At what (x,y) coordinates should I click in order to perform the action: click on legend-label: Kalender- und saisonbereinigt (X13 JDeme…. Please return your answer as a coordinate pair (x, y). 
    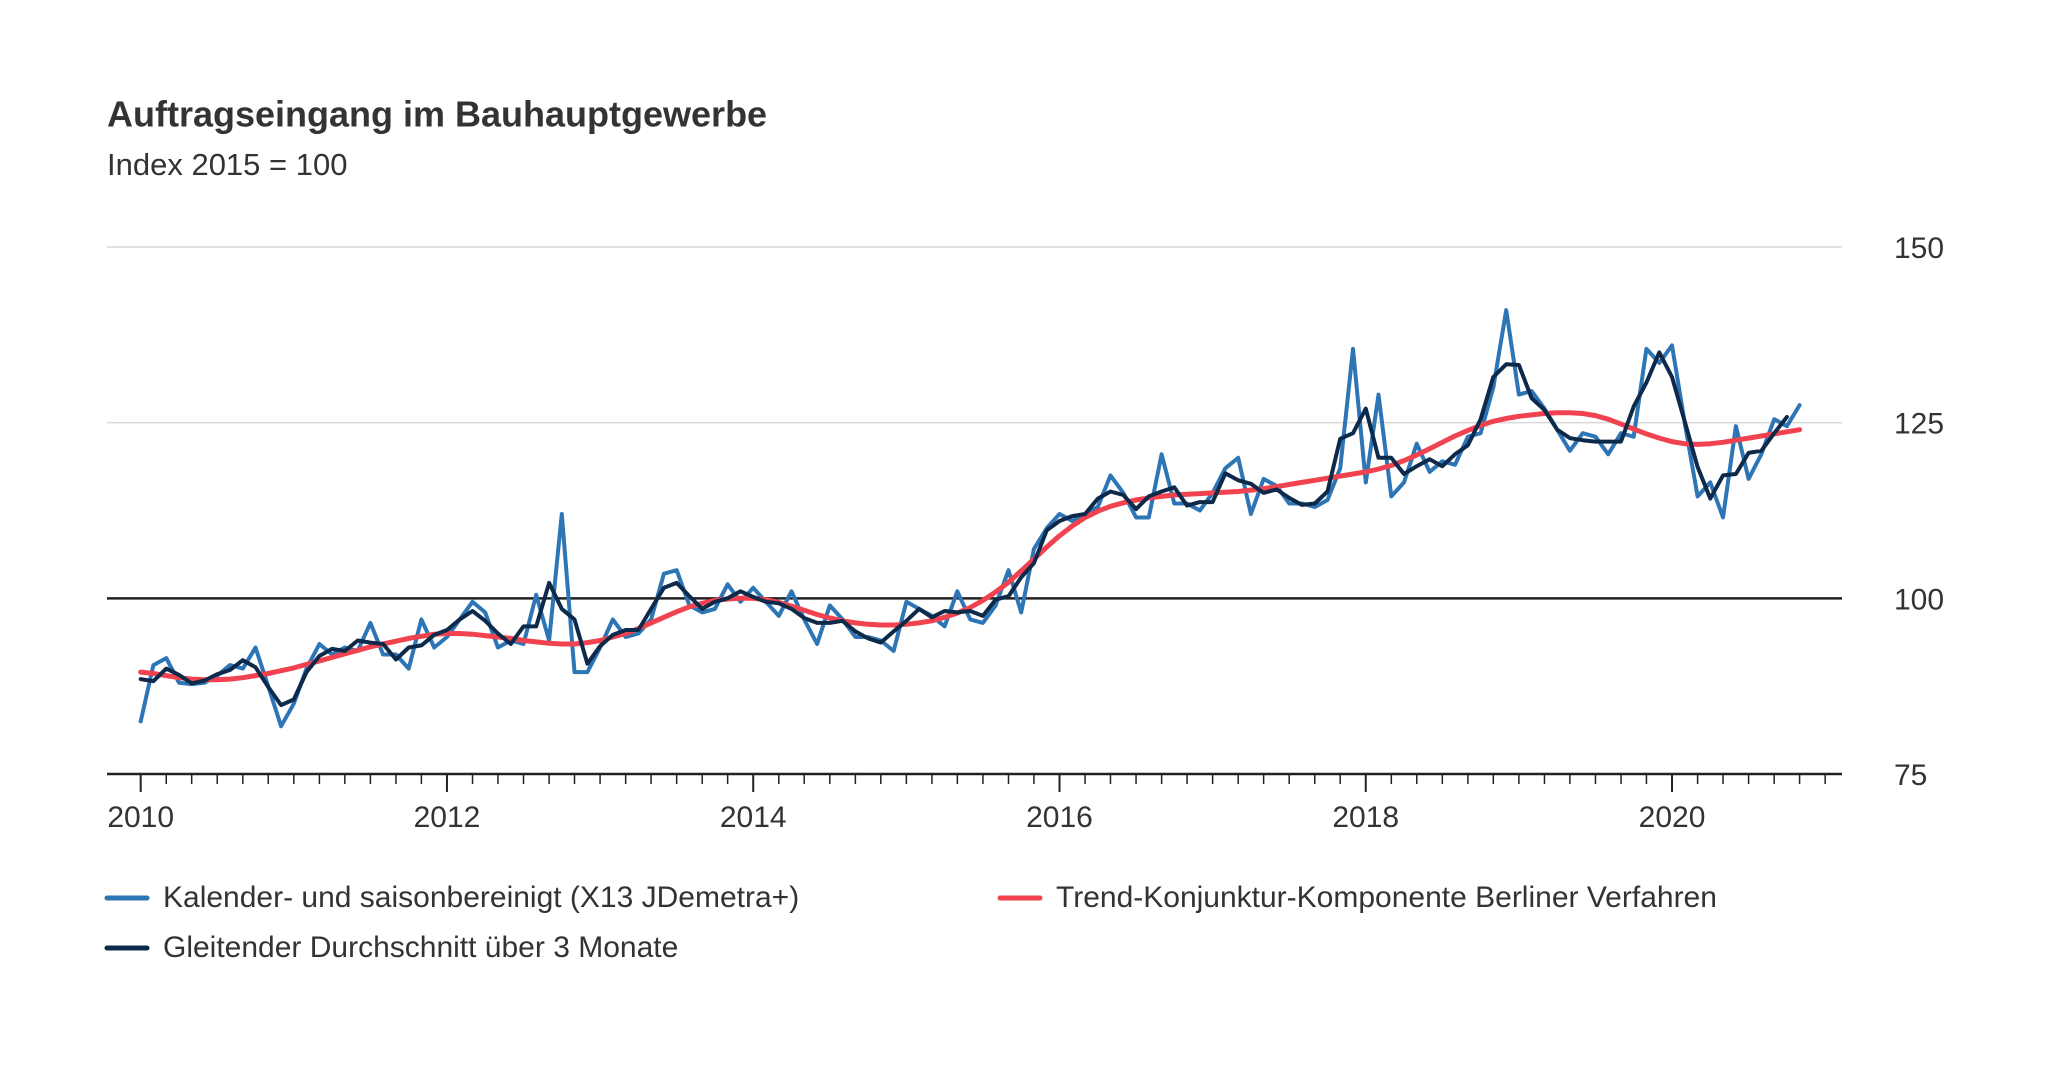
    Looking at the image, I should click on (481, 897).